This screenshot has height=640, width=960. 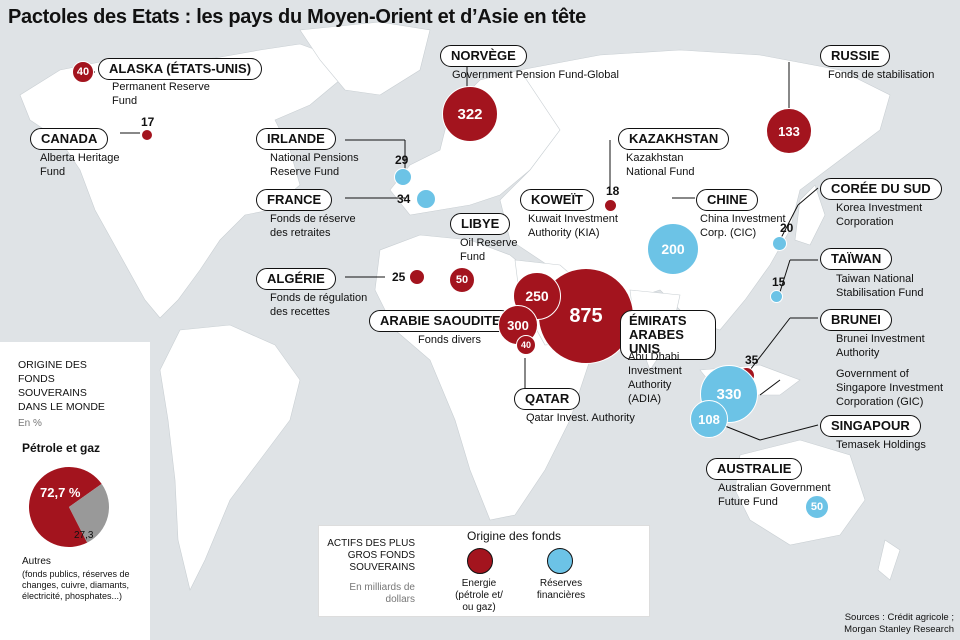 What do you see at coordinates (489, 250) in the screenshot?
I see `fund-libye: Oil Reserve Fund` at bounding box center [489, 250].